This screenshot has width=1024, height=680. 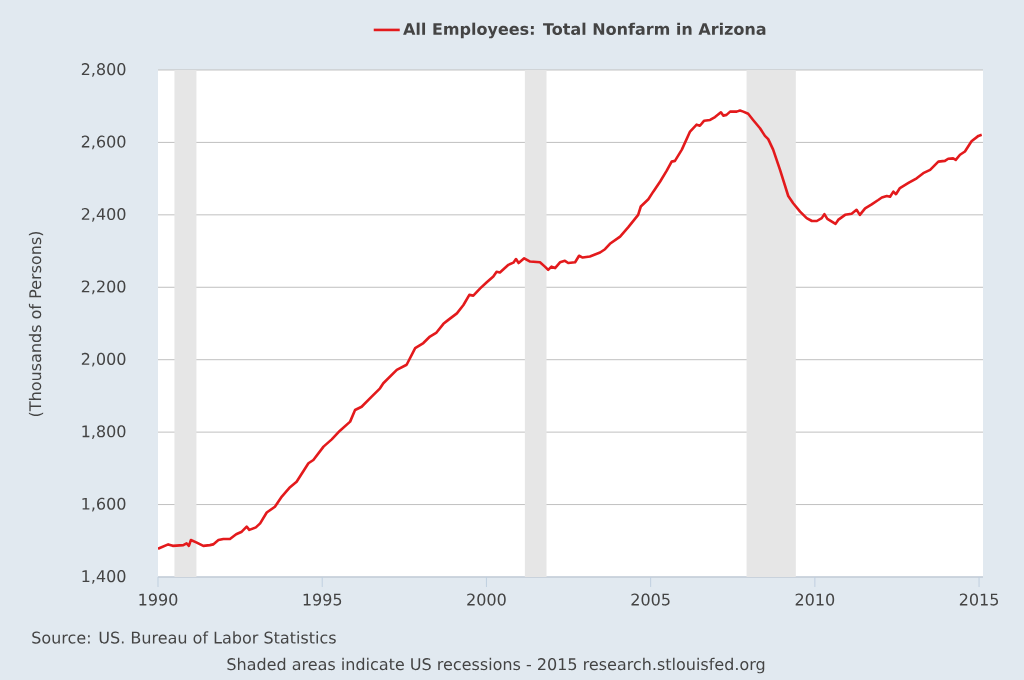 I want to click on y-tick-label: 2,600, so click(x=103, y=142).